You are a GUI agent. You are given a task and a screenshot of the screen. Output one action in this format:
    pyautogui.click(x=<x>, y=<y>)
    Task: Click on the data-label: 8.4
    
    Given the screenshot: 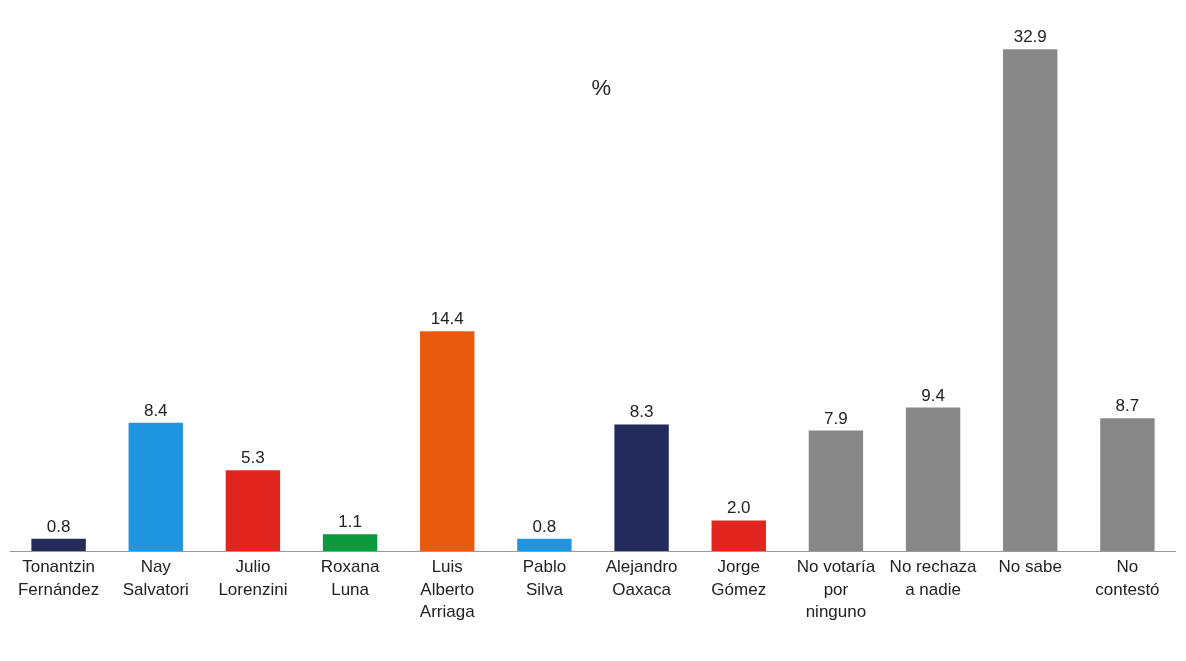 What is the action you would take?
    pyautogui.click(x=155, y=410)
    